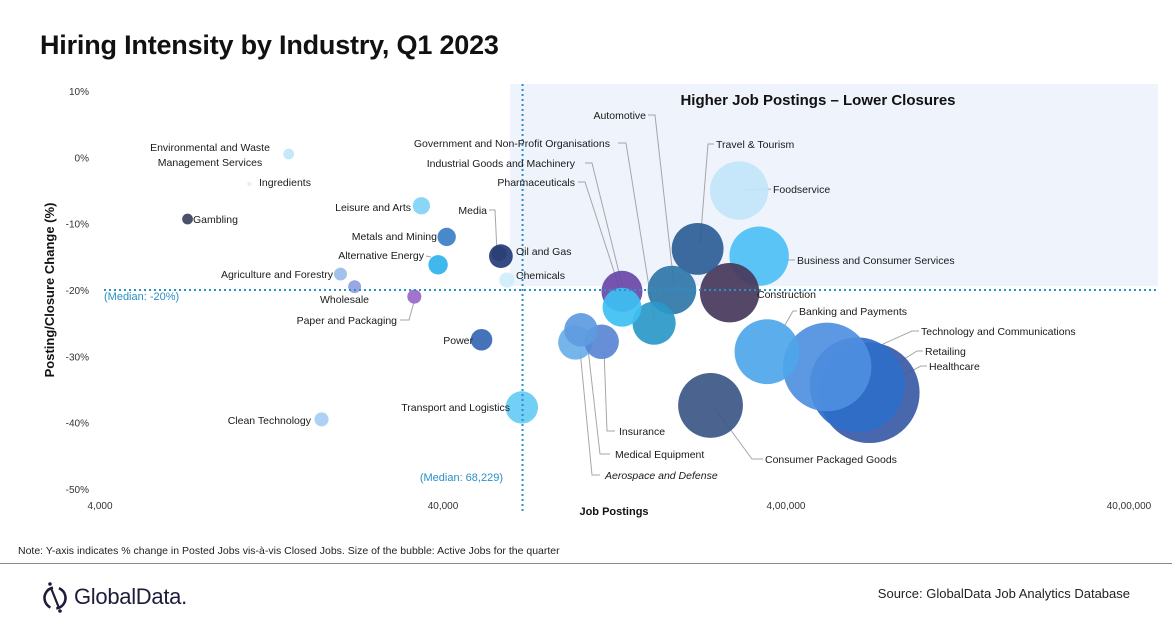 This screenshot has width=1172, height=628. What do you see at coordinates (755, 145) in the screenshot?
I see `bubble-label-travel-and-tourism: Travel & Tourism` at bounding box center [755, 145].